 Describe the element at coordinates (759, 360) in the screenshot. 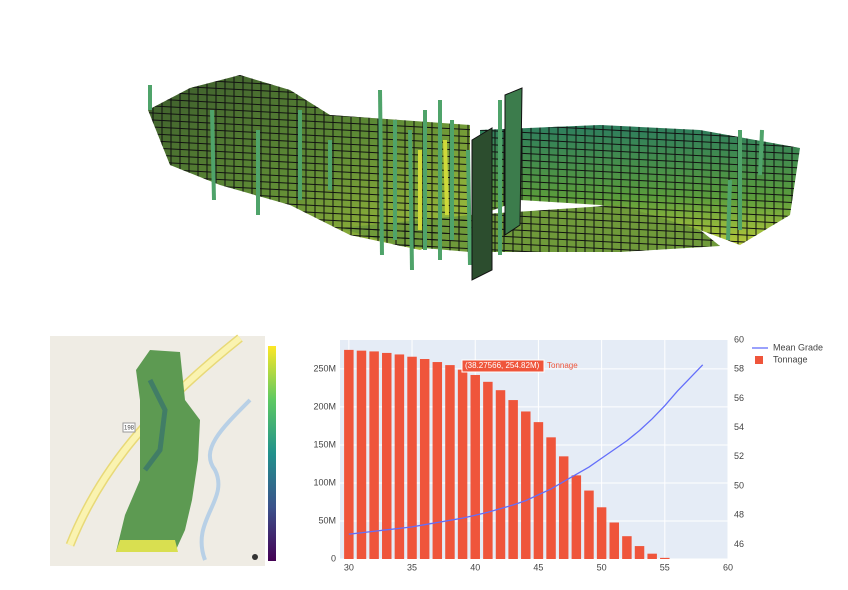

I see `legend-swatch` at that location.